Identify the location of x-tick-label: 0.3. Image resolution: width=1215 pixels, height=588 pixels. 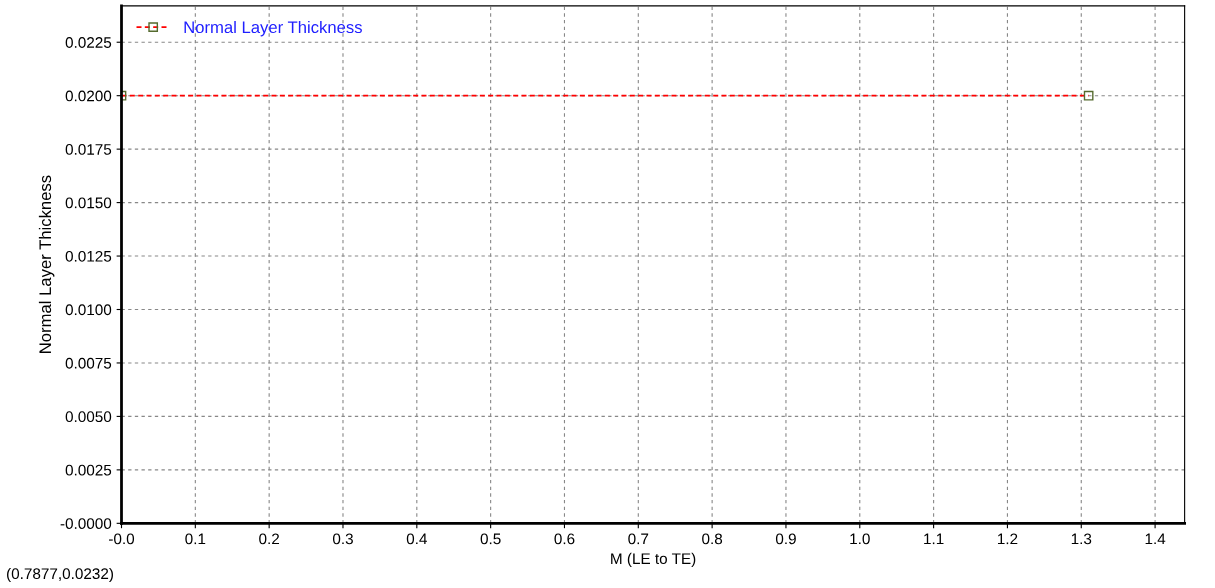
(342, 539).